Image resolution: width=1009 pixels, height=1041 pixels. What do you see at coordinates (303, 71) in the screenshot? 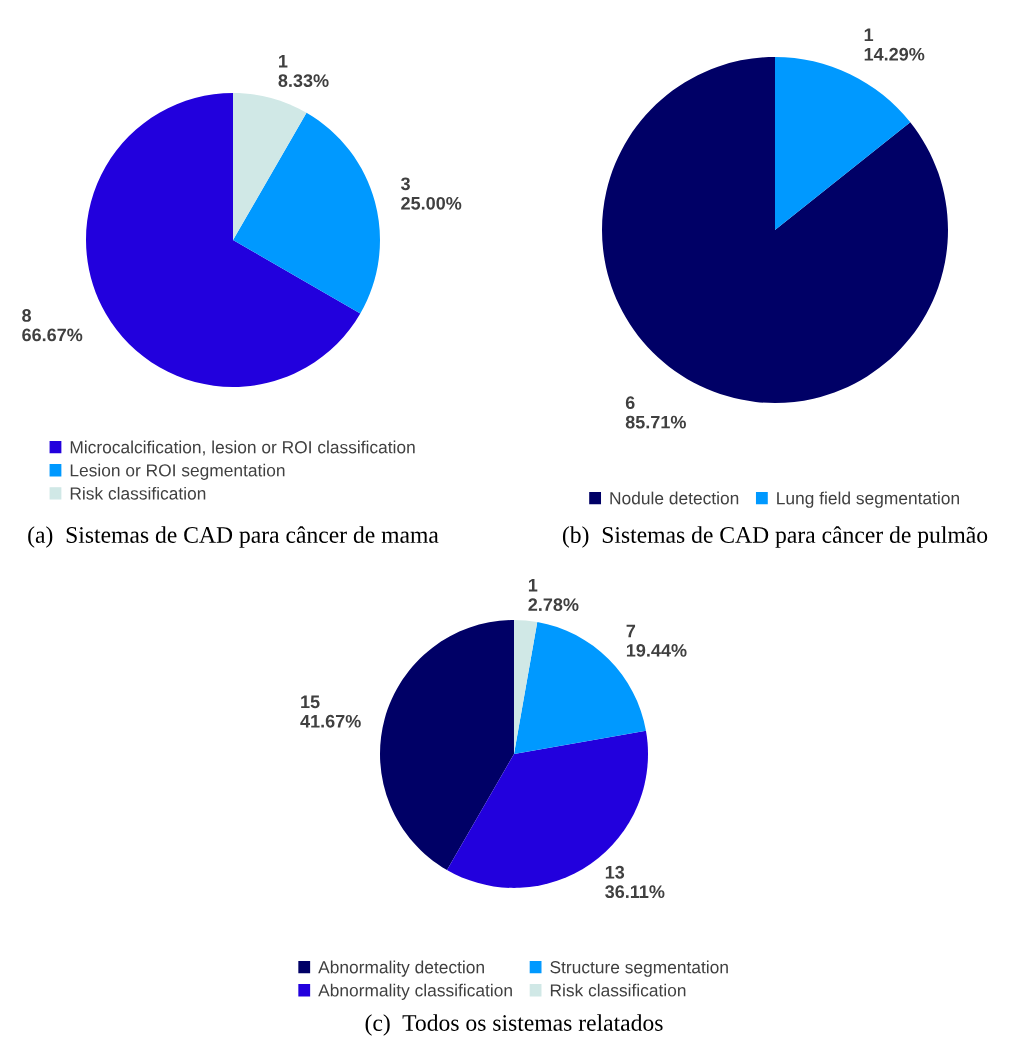
I see `data-label: 1 8.33%` at bounding box center [303, 71].